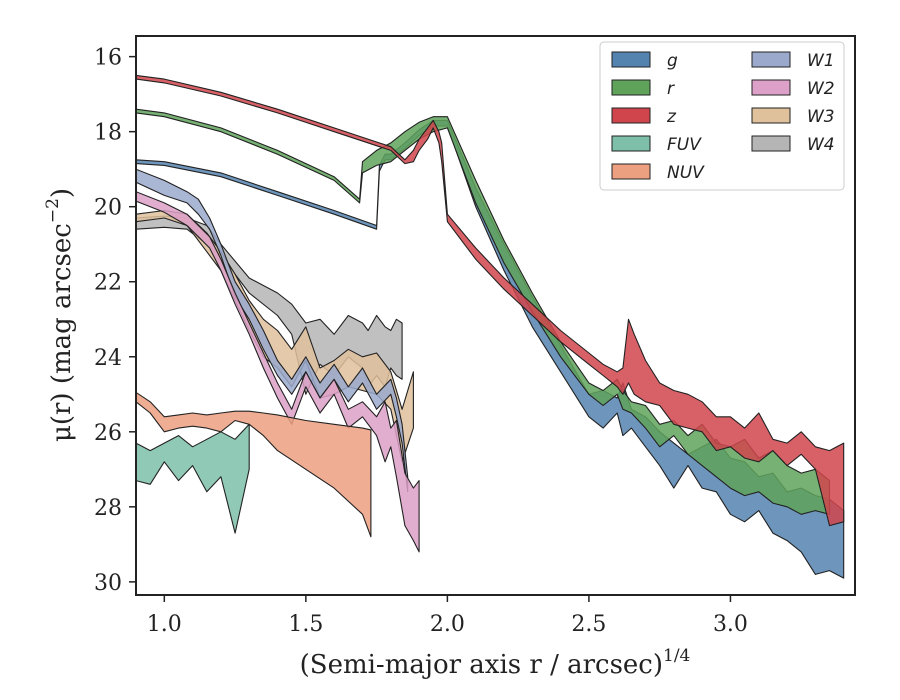  I want to click on legend-label-w3: W3, so click(821, 117).